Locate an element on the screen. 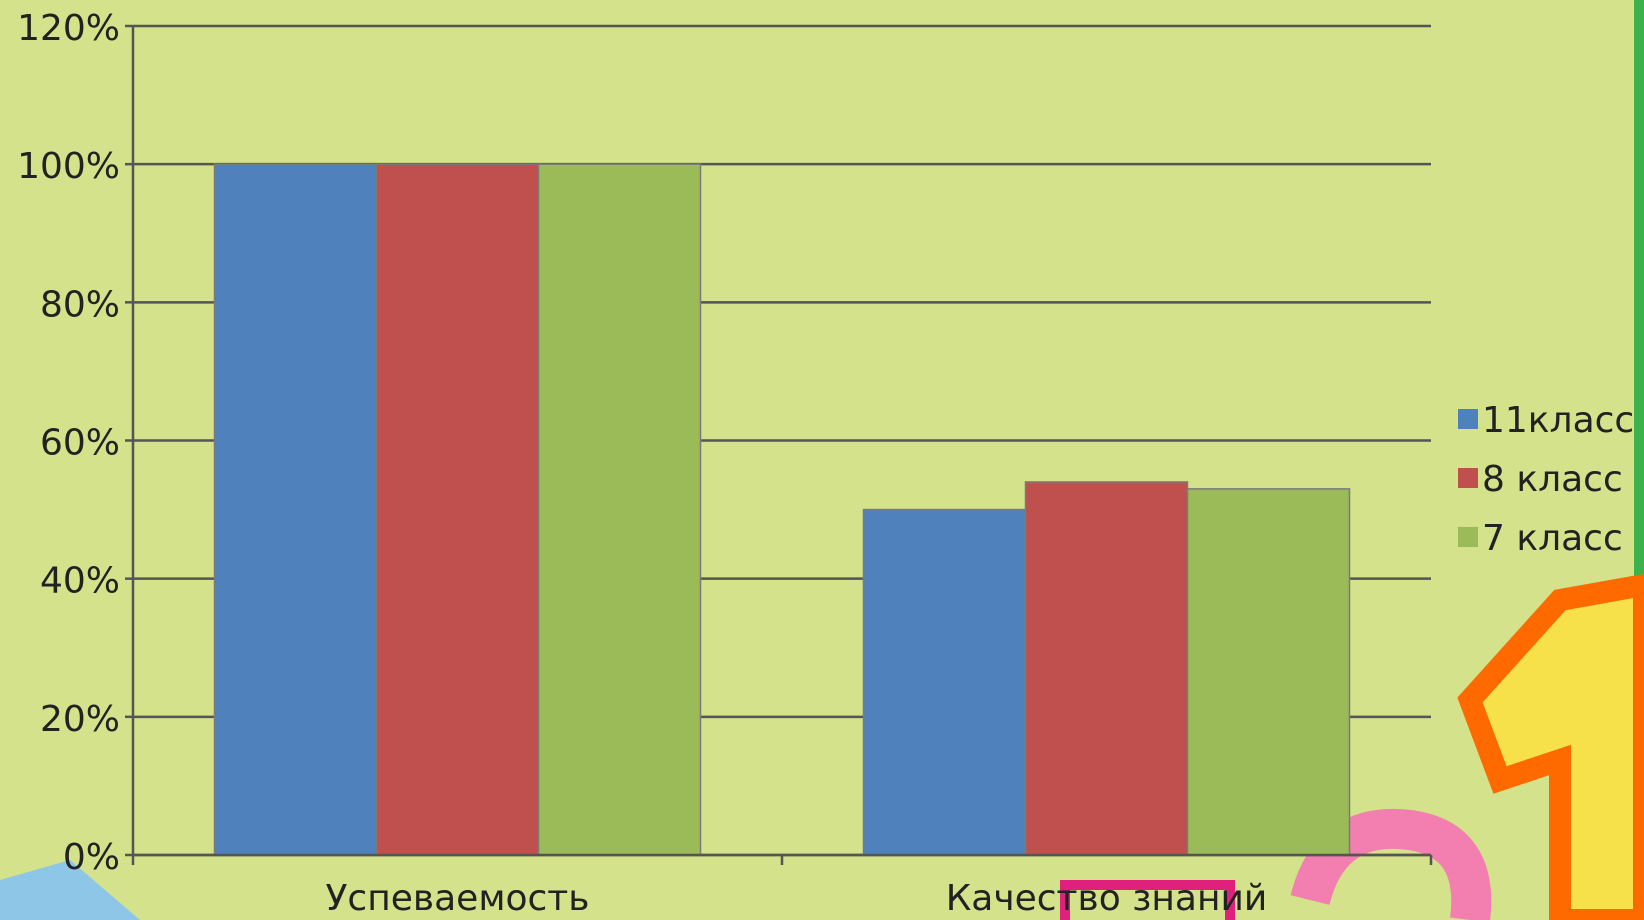 The height and width of the screenshot is (920, 1644). legend-label: 8 класс is located at coordinates (1552, 479).